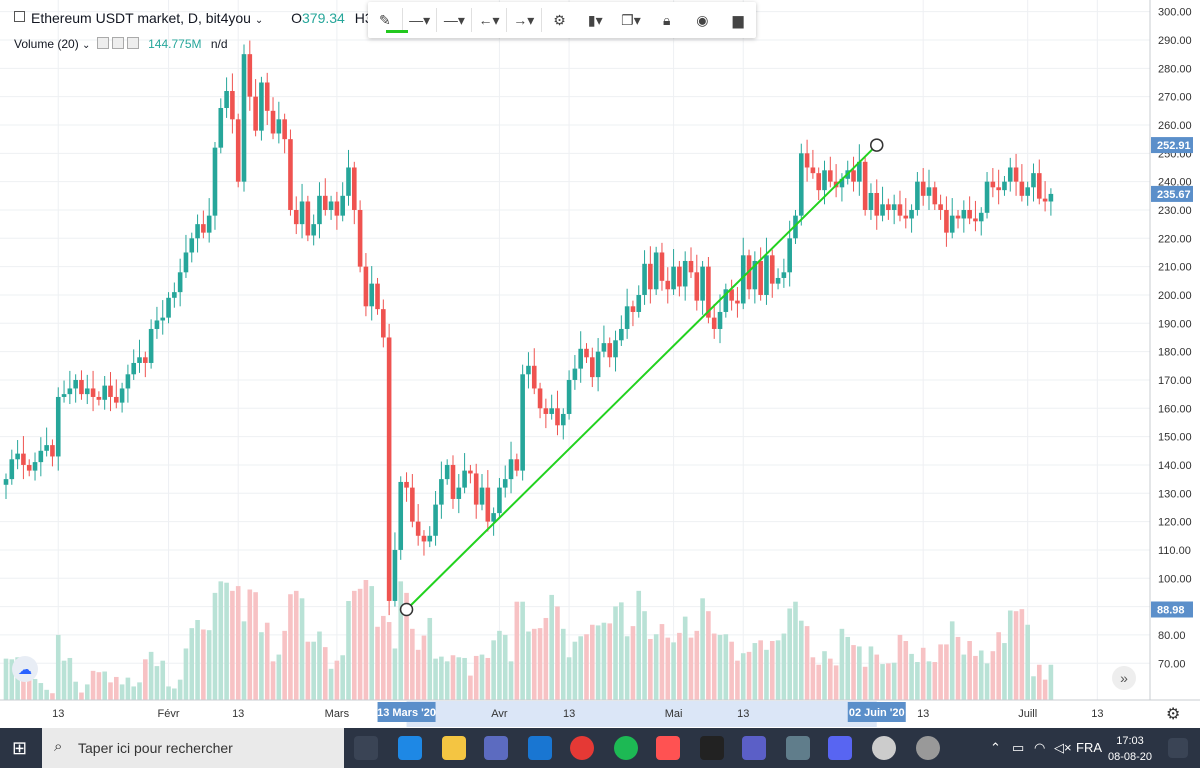 The height and width of the screenshot is (768, 1200). I want to click on time-tick-label: Juill, so click(1027, 714).